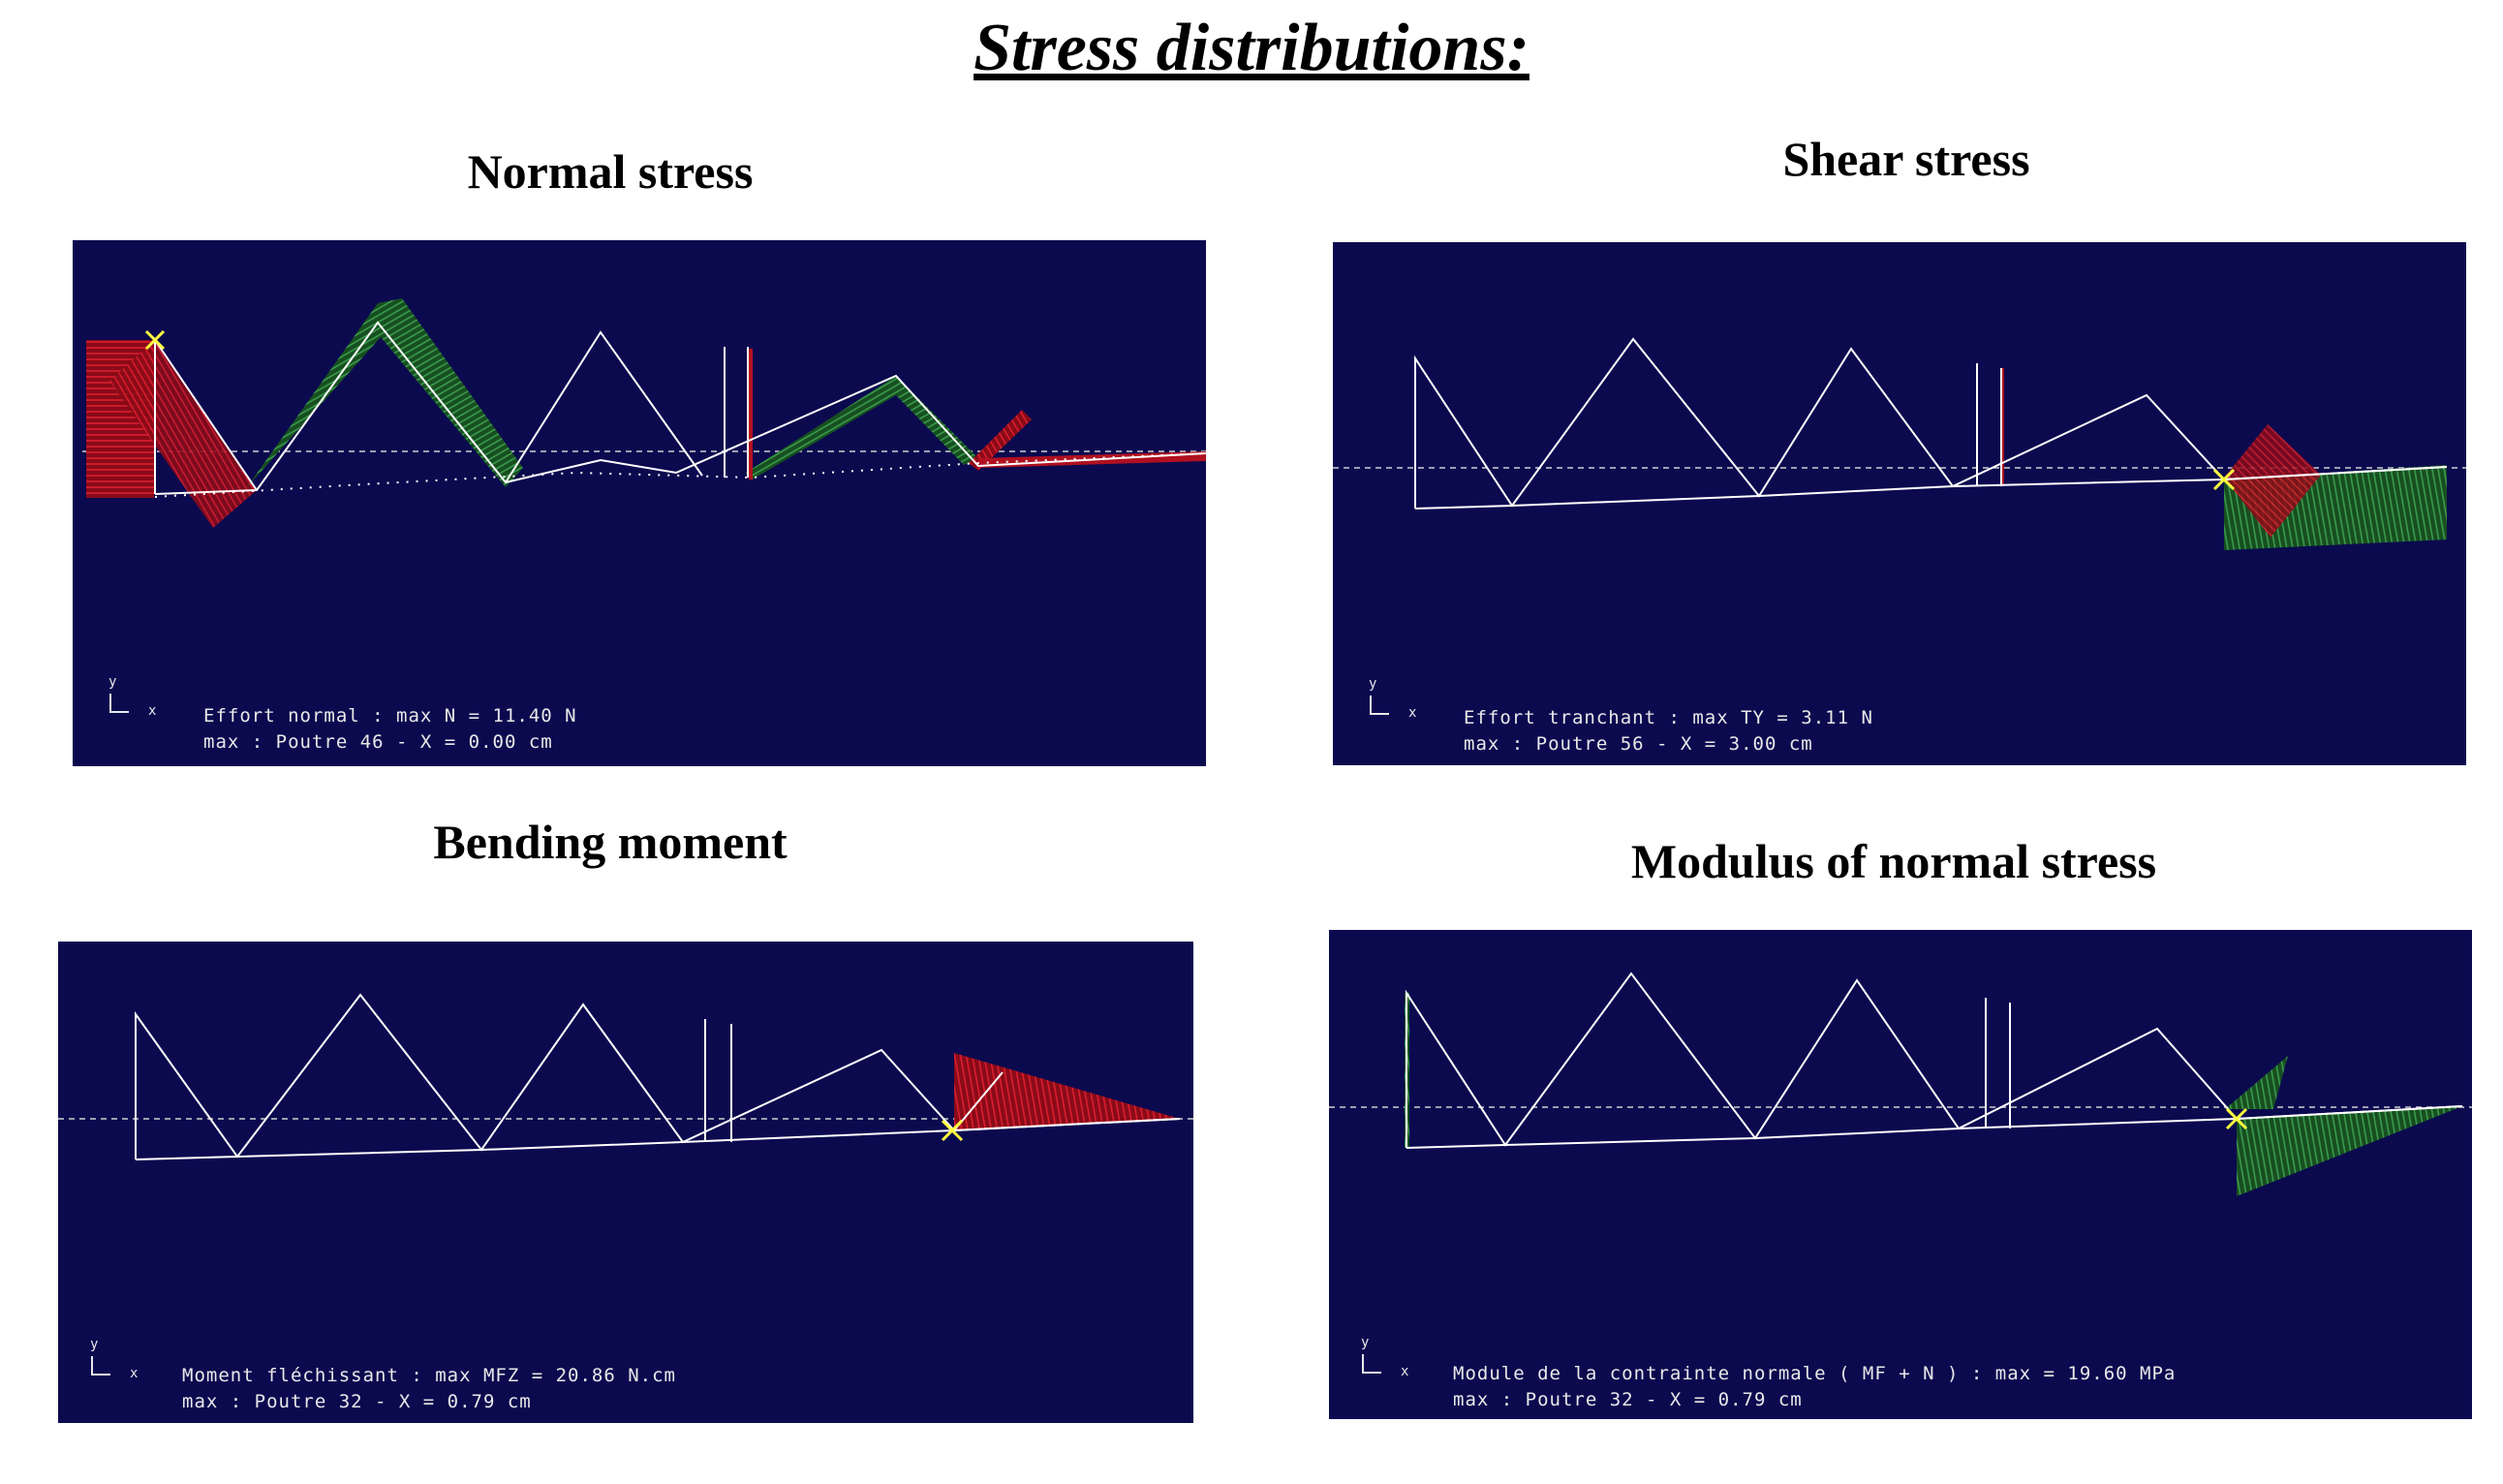 The width and height of the screenshot is (2503, 1484). I want to click on modulus-green-small, so click(2256, 1082).